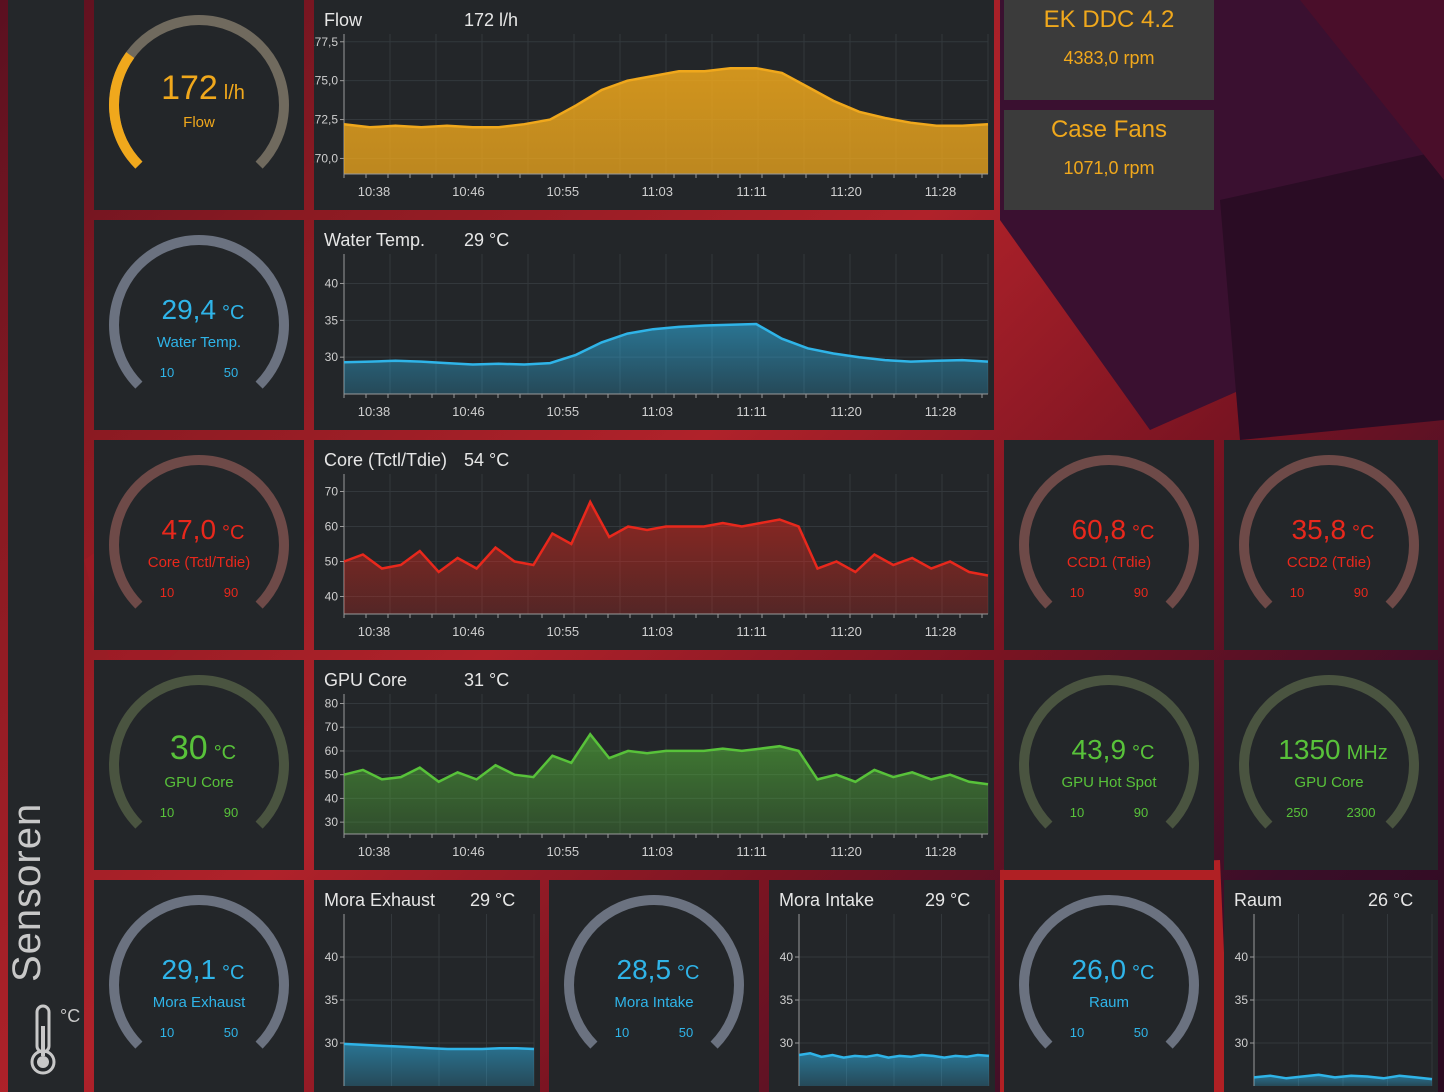  What do you see at coordinates (657, 851) in the screenshot?
I see `x-tick-label: 11:03` at bounding box center [657, 851].